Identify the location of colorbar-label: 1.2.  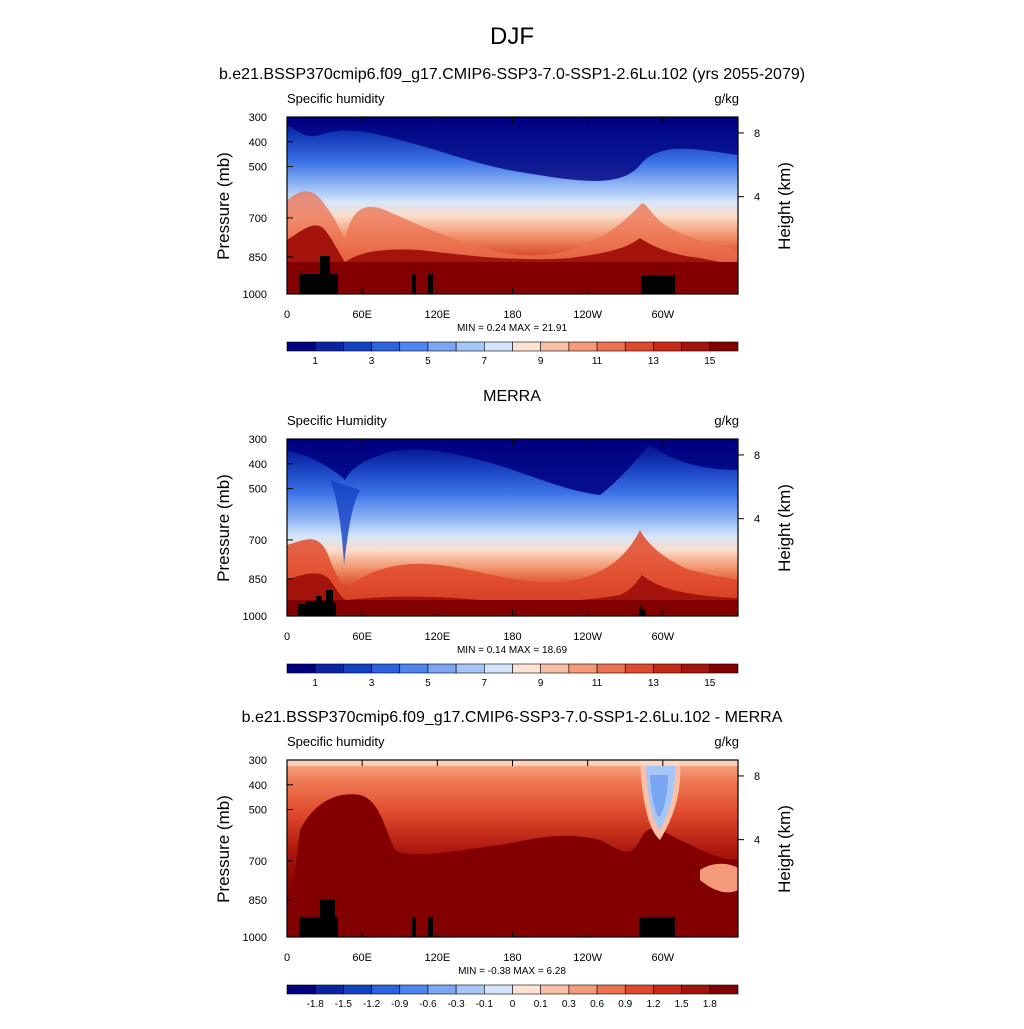
(653, 1004).